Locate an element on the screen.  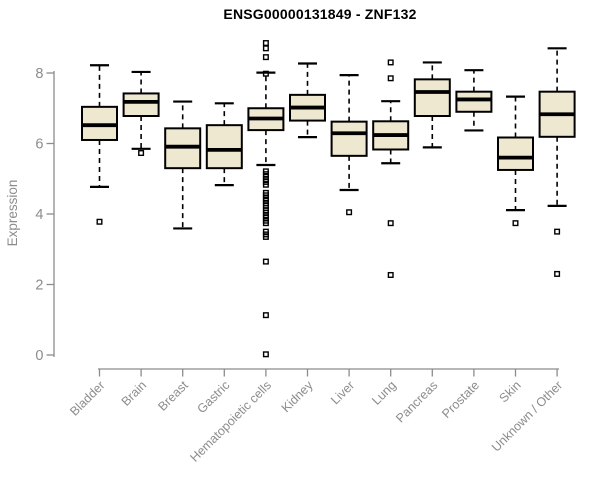
box-prostate is located at coordinates (474, 100).